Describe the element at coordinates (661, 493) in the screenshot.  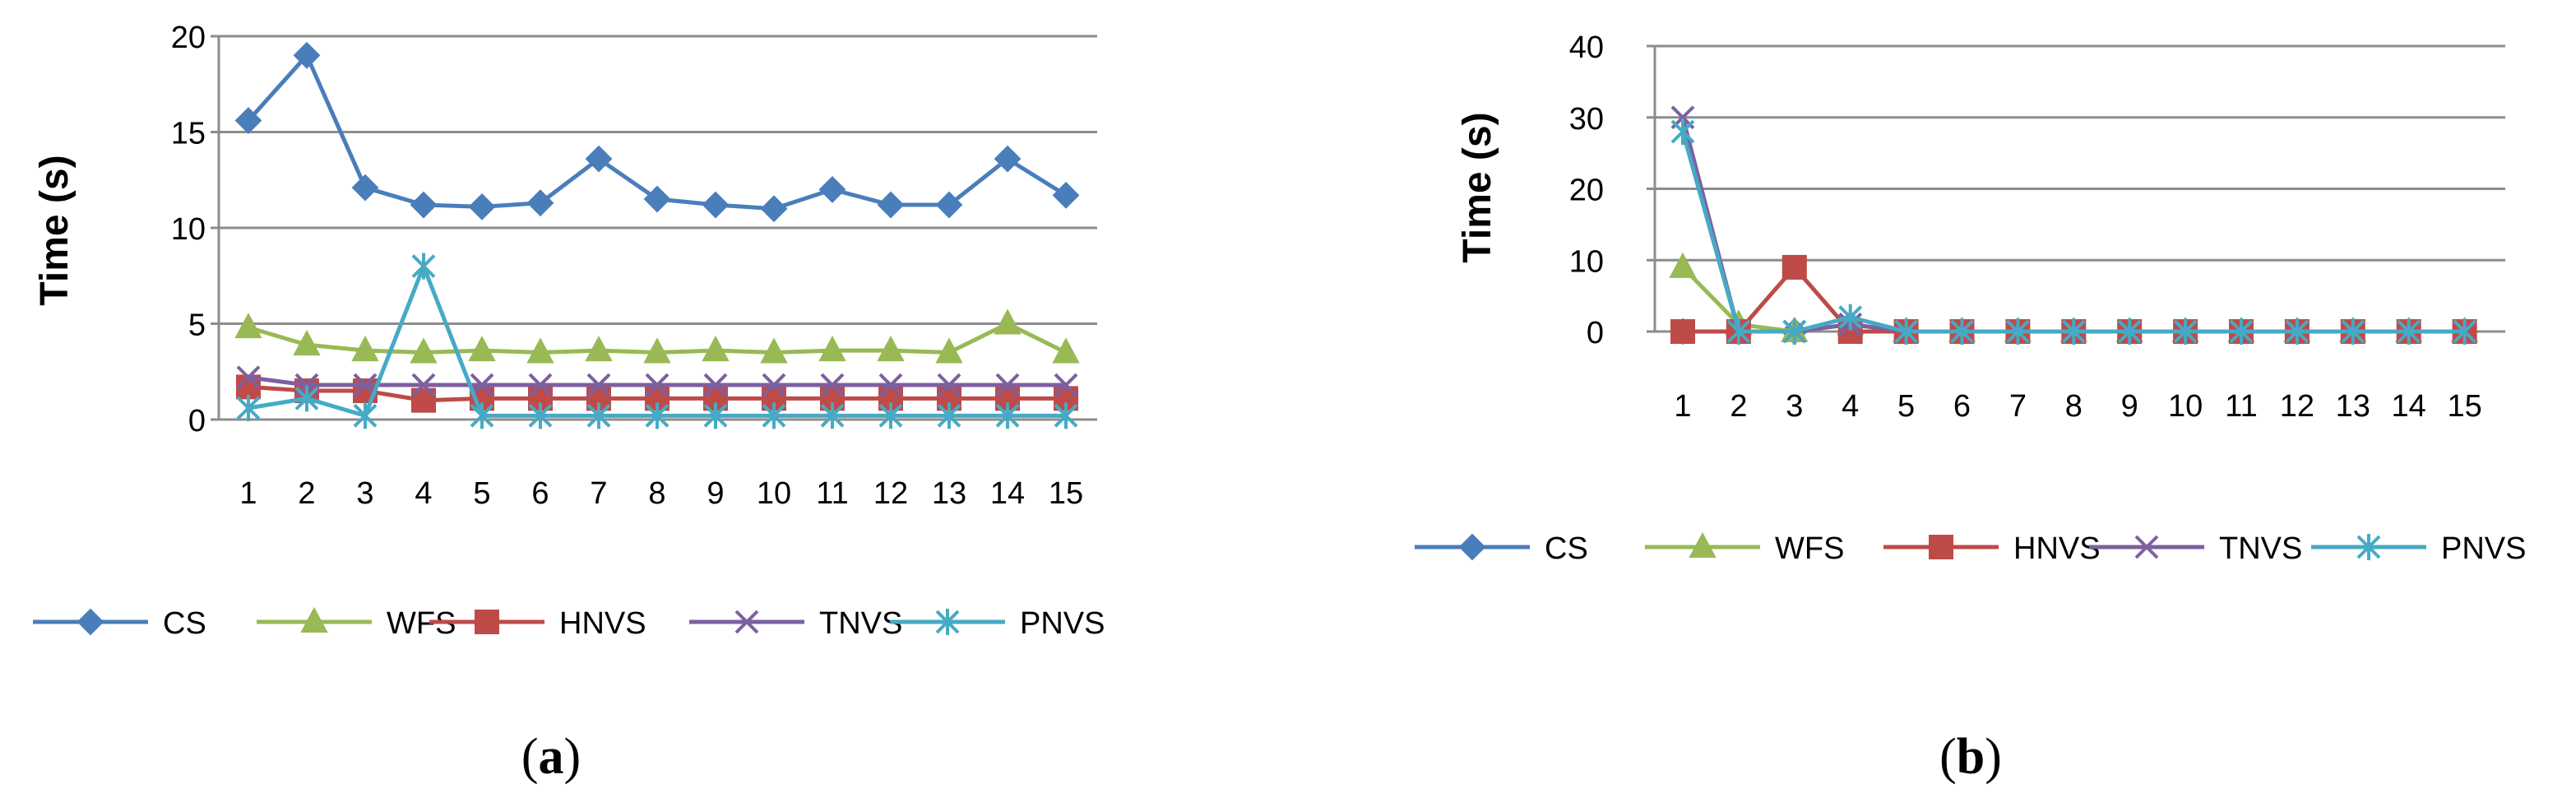
I see `chart-a-xticks: 1 2 3 4 5 6 7 8 9 10 11 12 13 14 15` at that location.